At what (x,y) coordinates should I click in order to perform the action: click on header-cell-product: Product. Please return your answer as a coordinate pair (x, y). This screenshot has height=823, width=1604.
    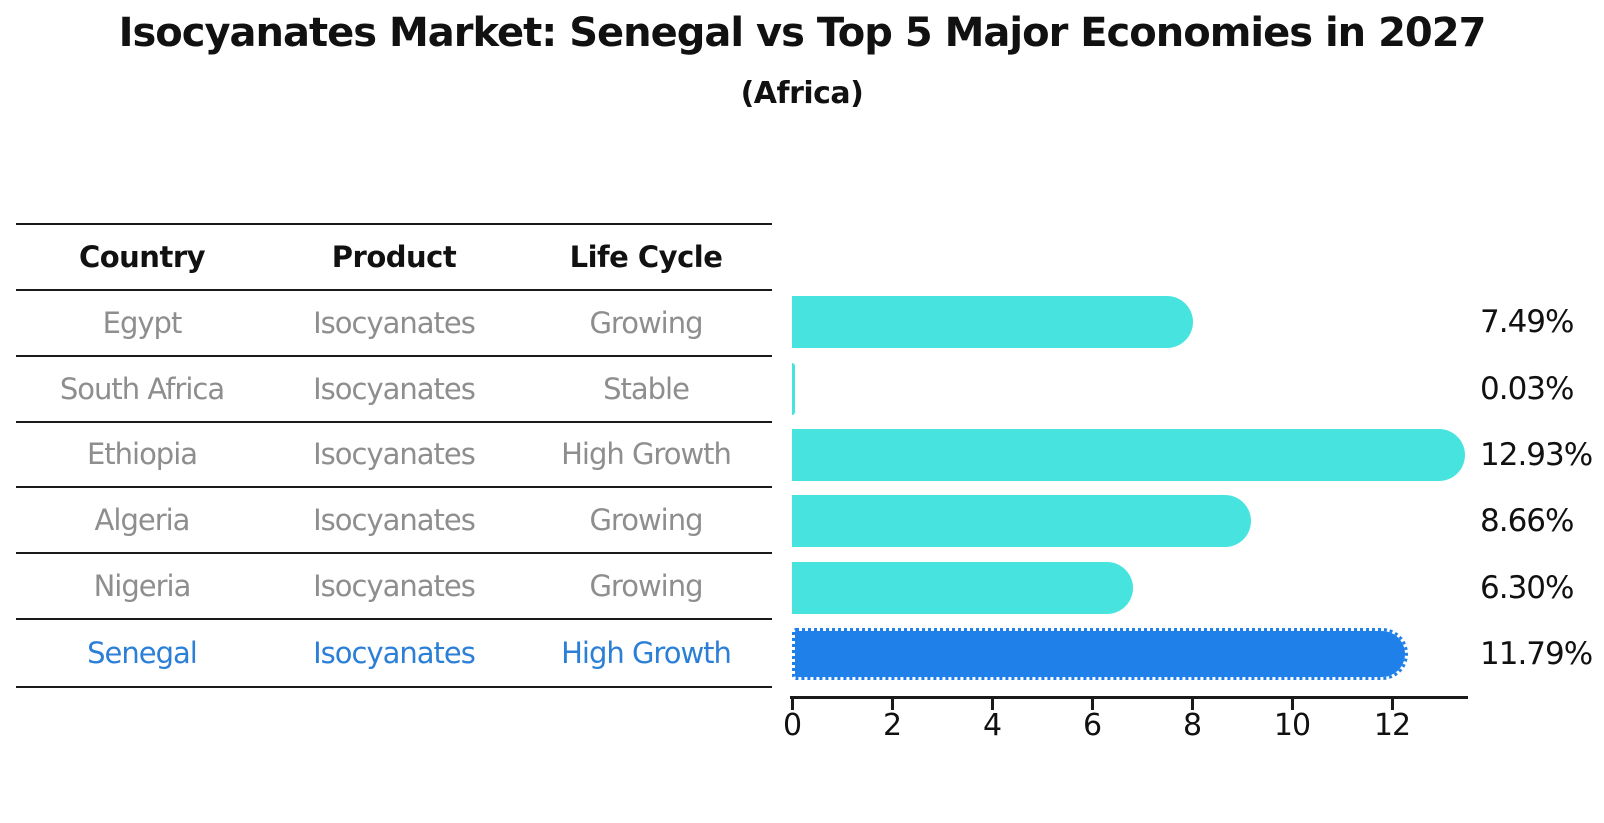
    Looking at the image, I should click on (394, 256).